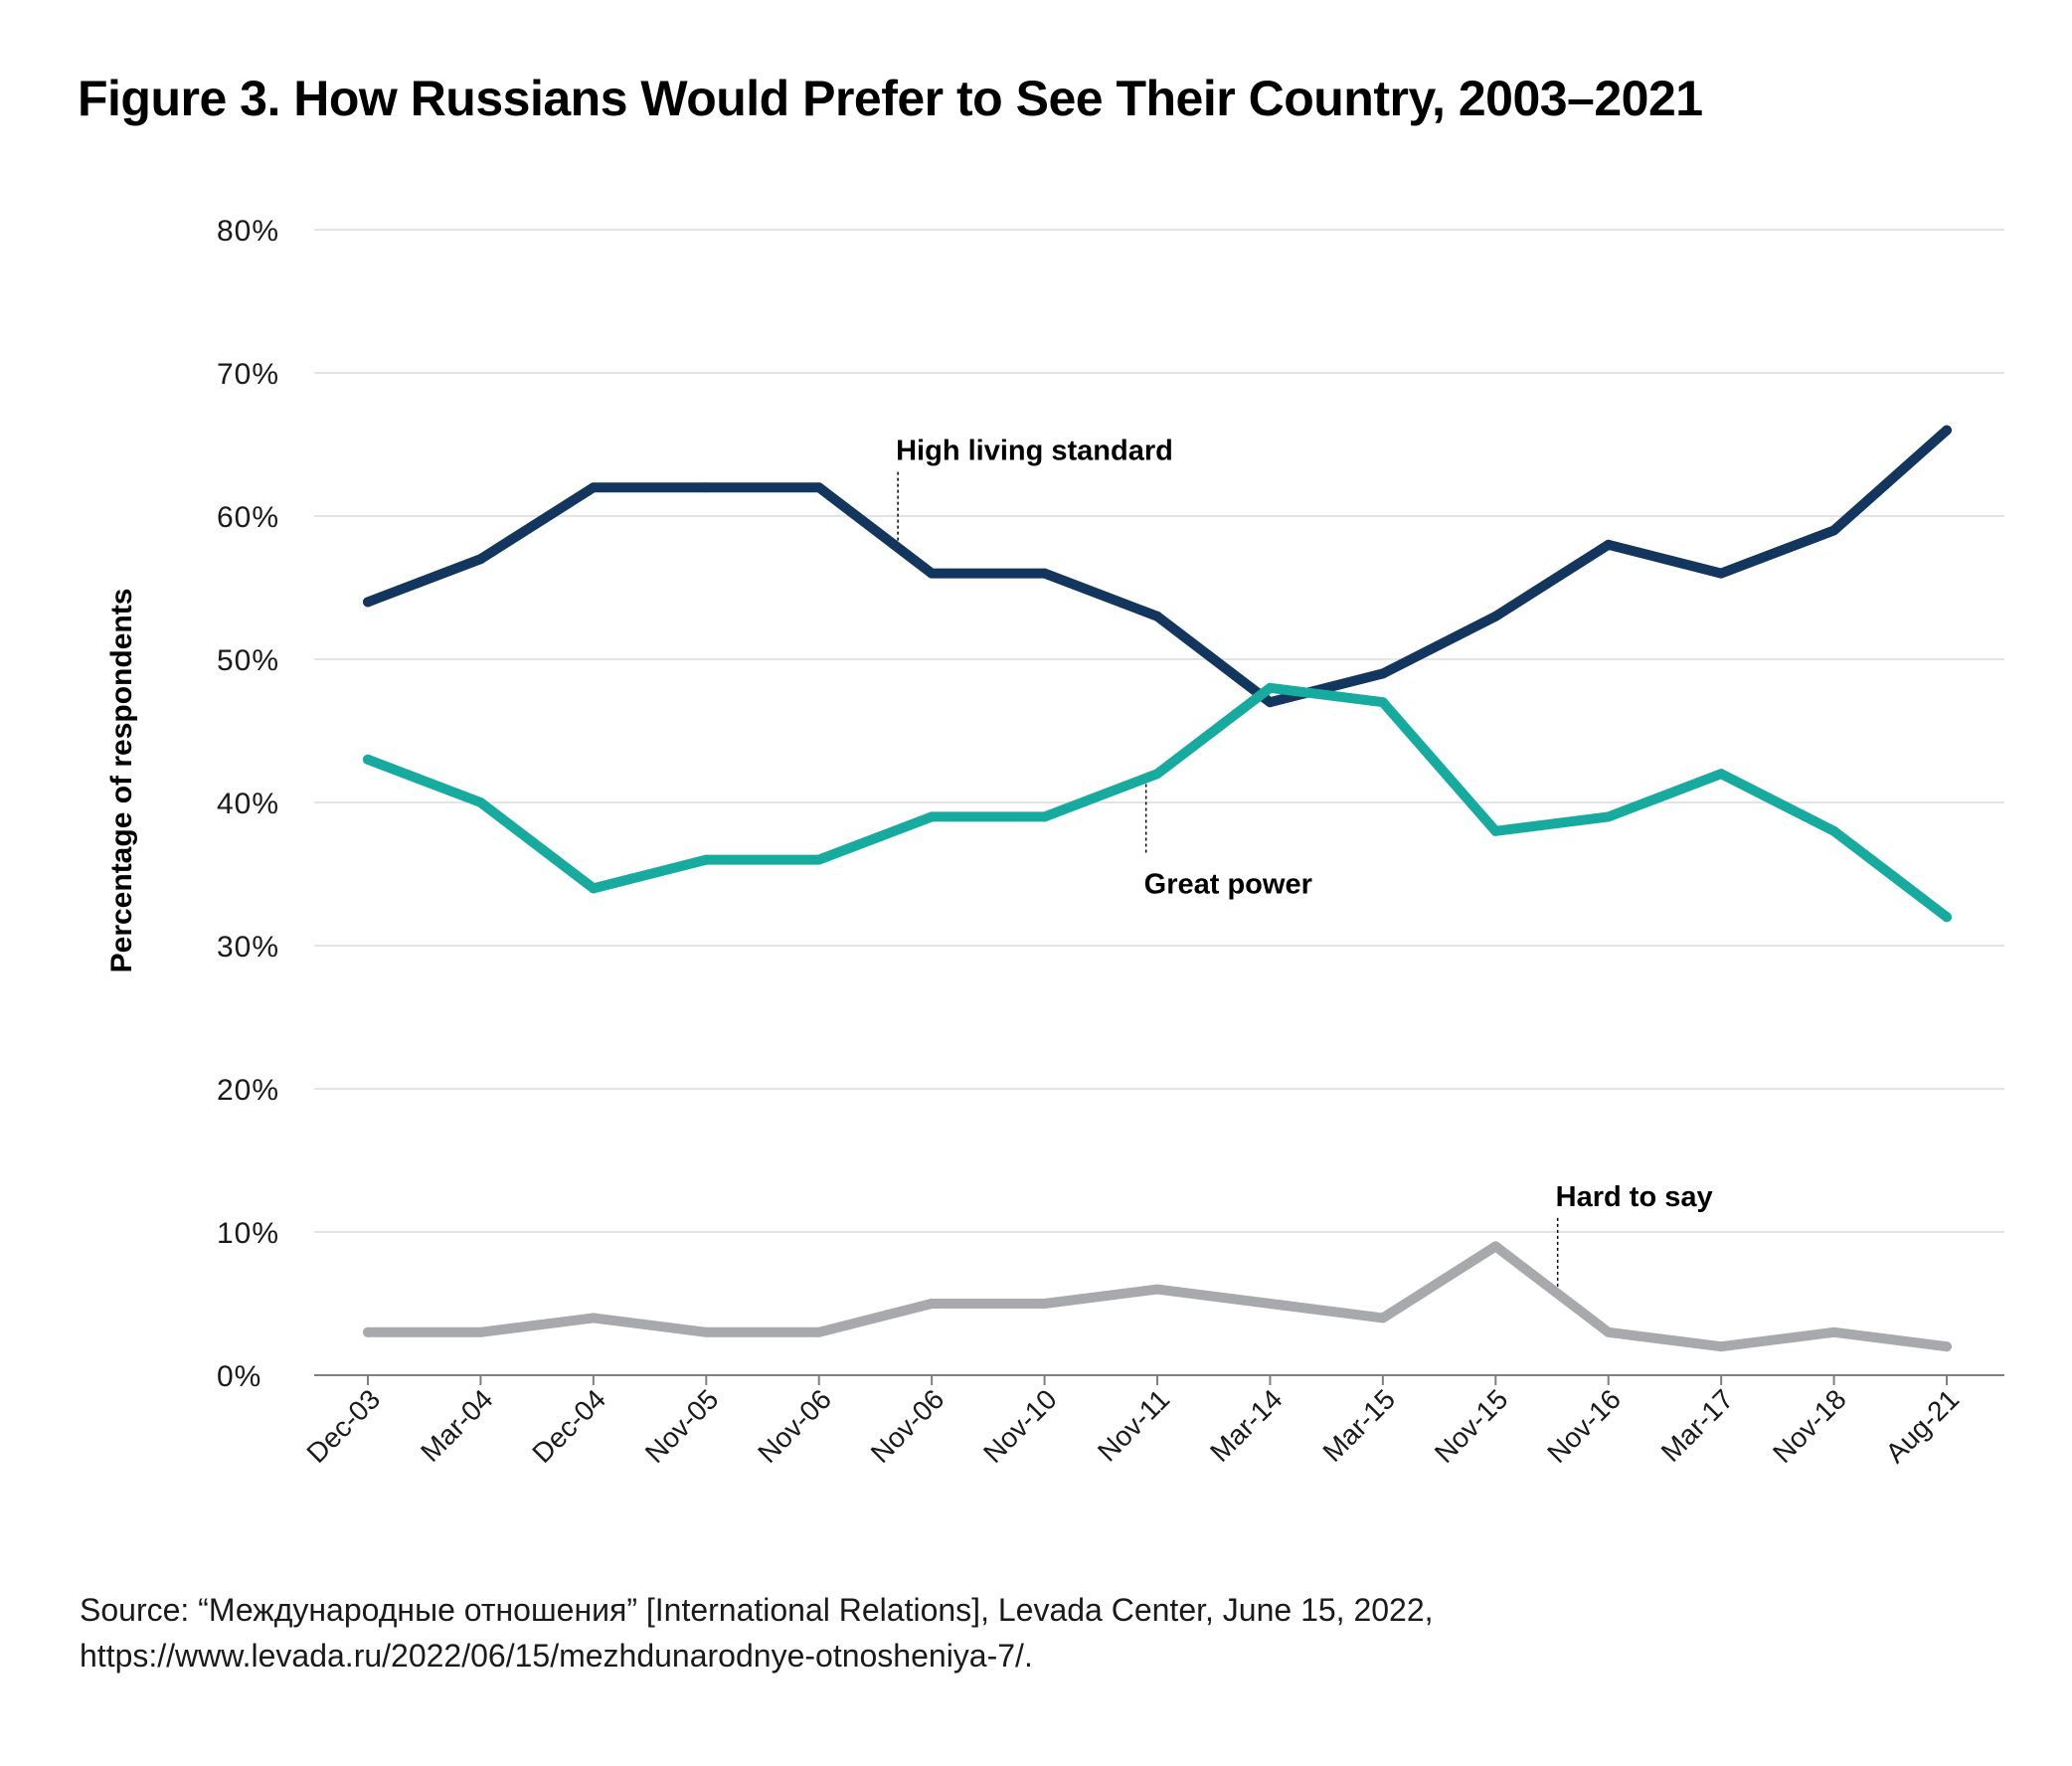  I want to click on y-tick-label: 40%, so click(248, 804).